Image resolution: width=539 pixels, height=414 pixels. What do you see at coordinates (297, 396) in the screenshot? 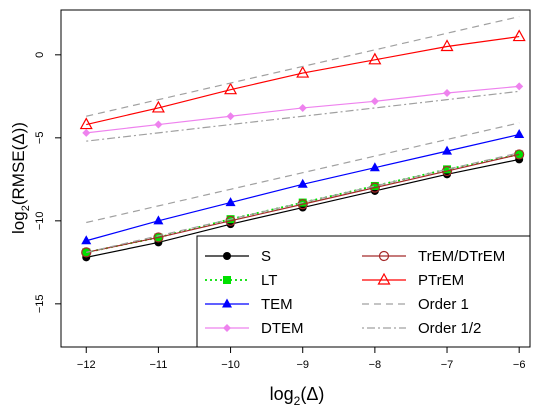
I see `x-axis-title: log2(Δ)` at bounding box center [297, 396].